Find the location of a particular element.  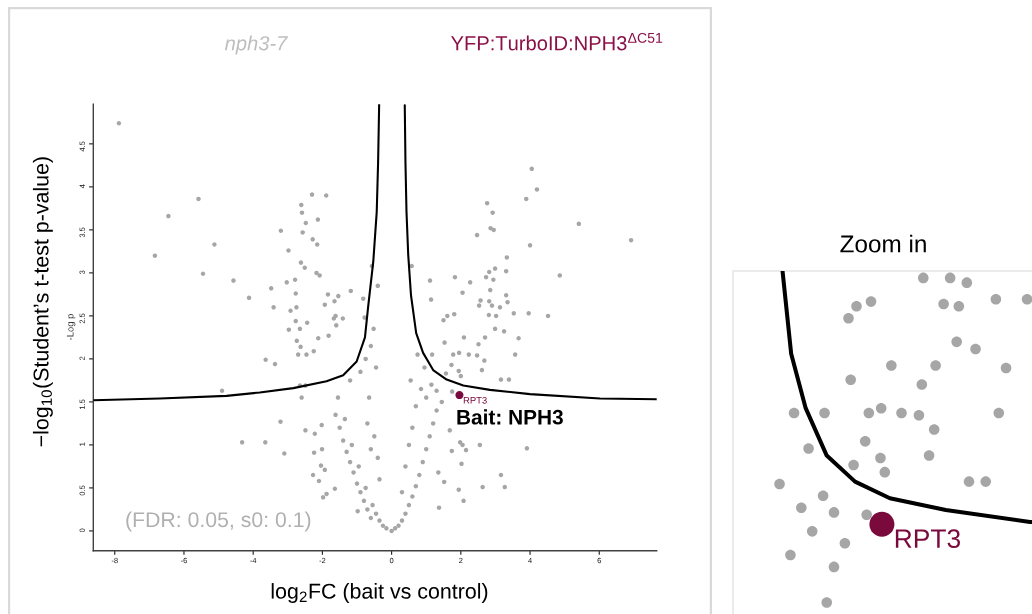

y-axis-title: −log$_{10}$(Student’s t-test p-value) is located at coordinates (42, 302).